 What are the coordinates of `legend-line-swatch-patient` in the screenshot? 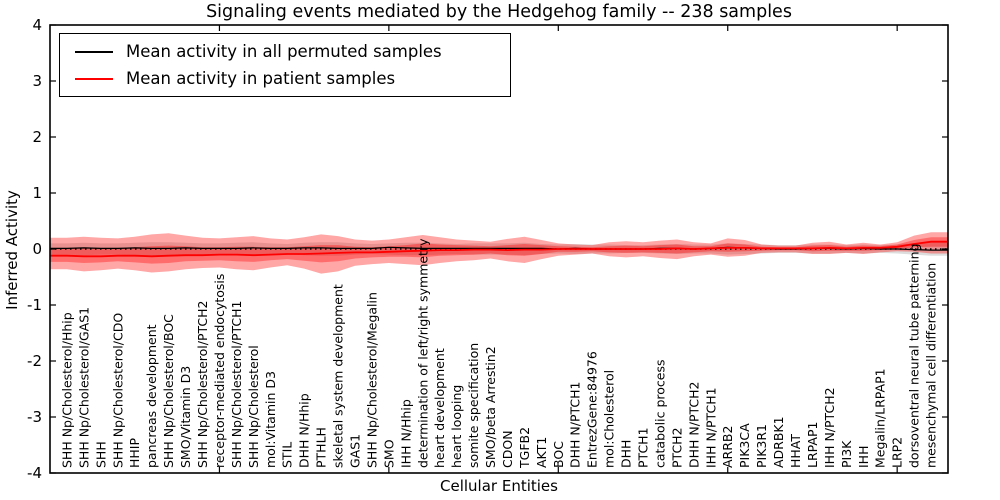 It's located at (94, 78).